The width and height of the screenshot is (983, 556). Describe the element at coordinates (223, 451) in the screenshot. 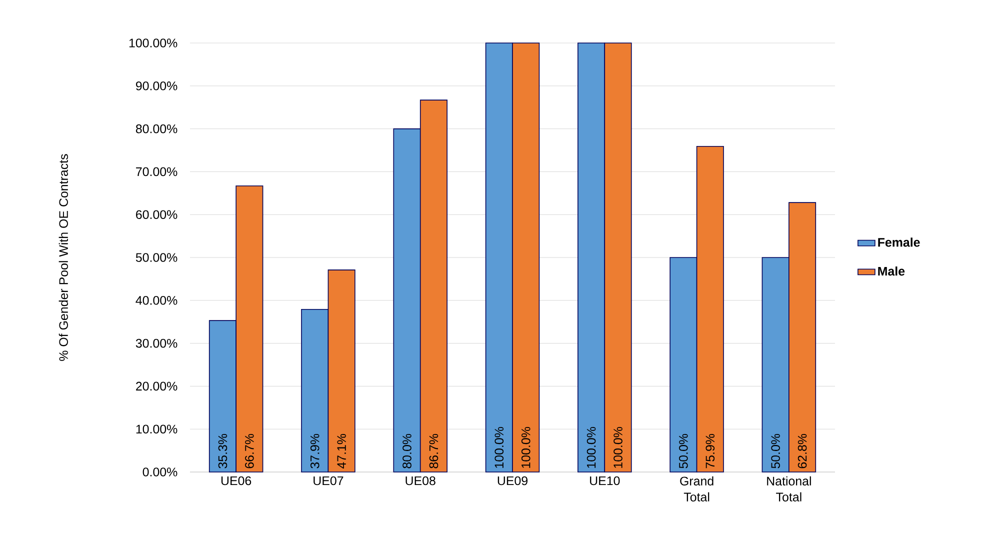

I see `data-label: 35.3%` at that location.